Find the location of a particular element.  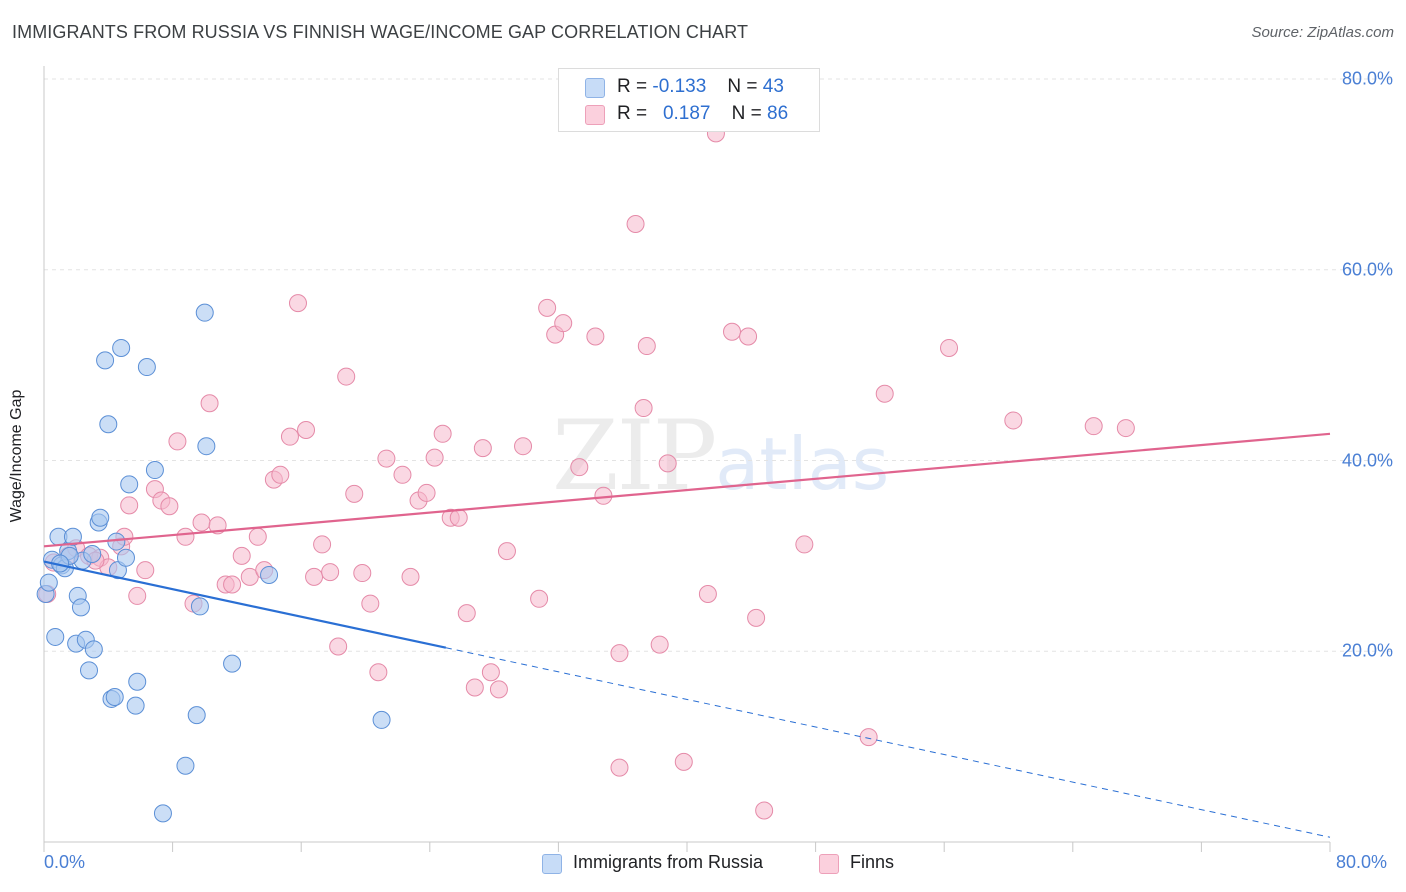

watermark-atlas: atlas is located at coordinates (802, 464).